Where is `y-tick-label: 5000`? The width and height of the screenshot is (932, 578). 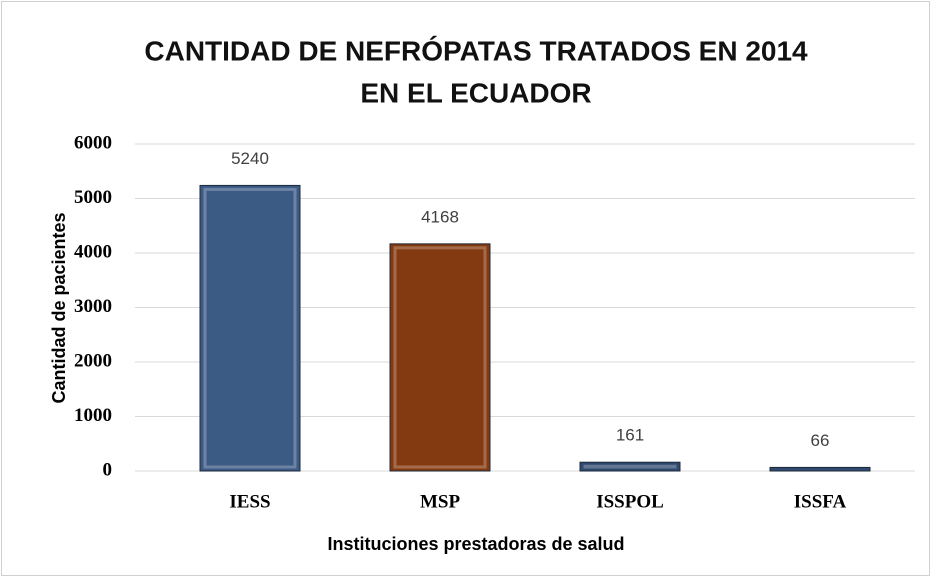
y-tick-label: 5000 is located at coordinates (93, 197).